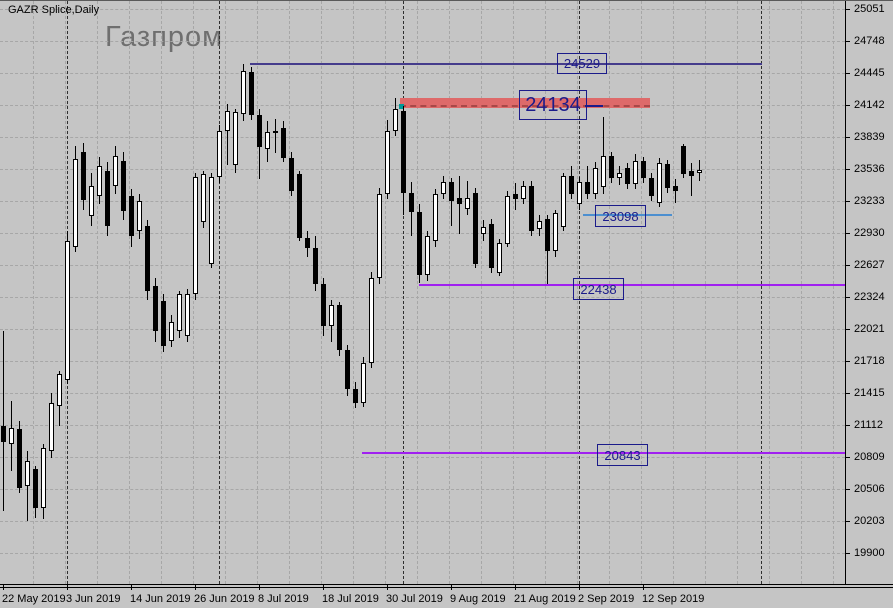 Image resolution: width=893 pixels, height=608 pixels. What do you see at coordinates (869, 553) in the screenshot?
I see `price-axis-label: 19900` at bounding box center [869, 553].